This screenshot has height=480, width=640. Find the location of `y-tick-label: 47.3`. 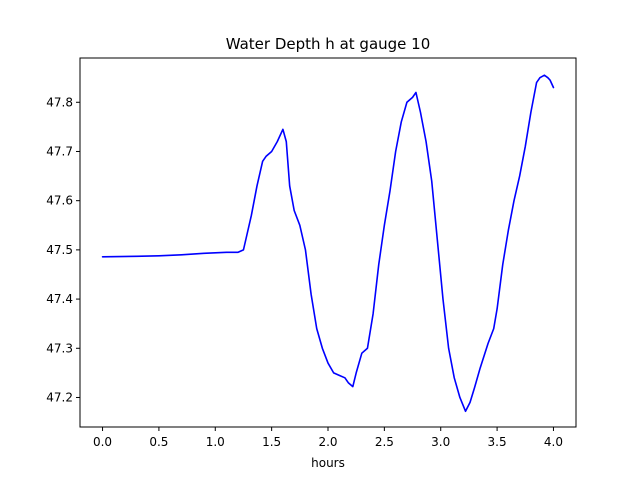

y-tick-label: 47.3 is located at coordinates (59, 348).